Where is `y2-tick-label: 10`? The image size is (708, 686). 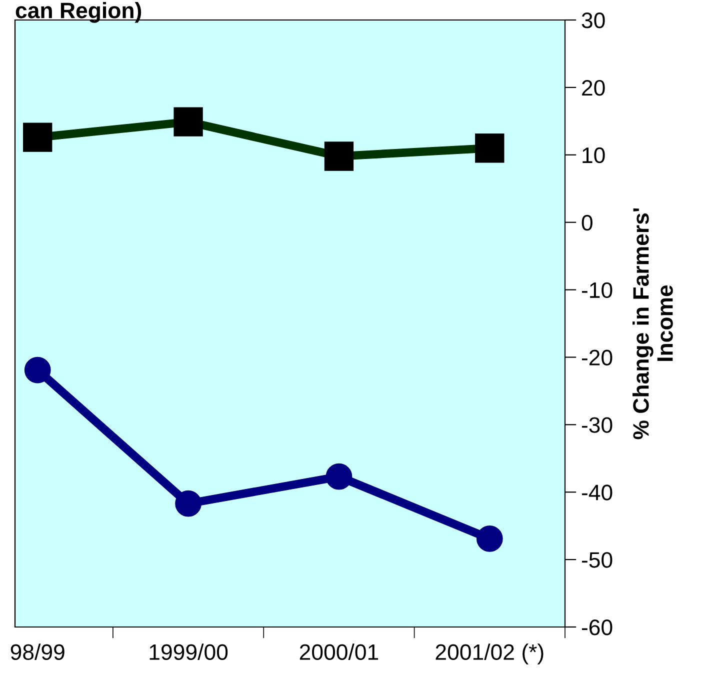
y2-tick-label: 10 is located at coordinates (593, 155).